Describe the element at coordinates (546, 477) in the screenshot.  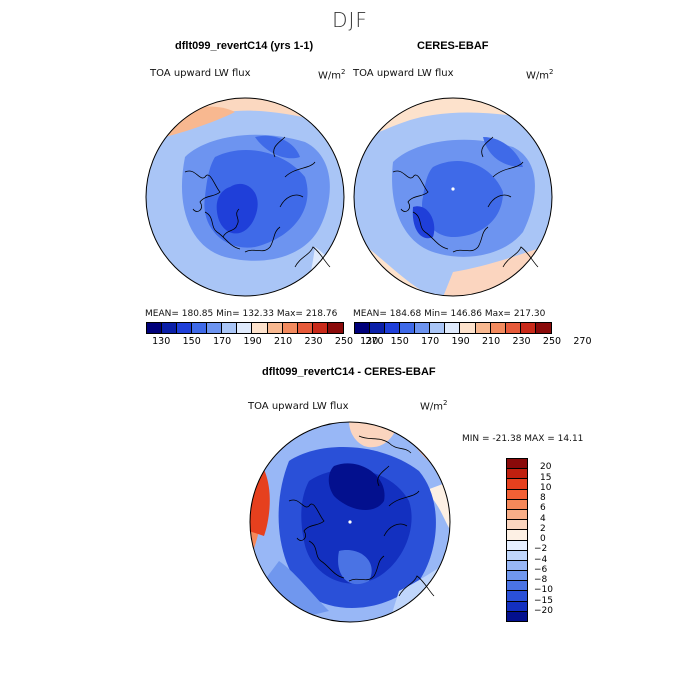
I see `colorbar-tick-label: 15` at that location.